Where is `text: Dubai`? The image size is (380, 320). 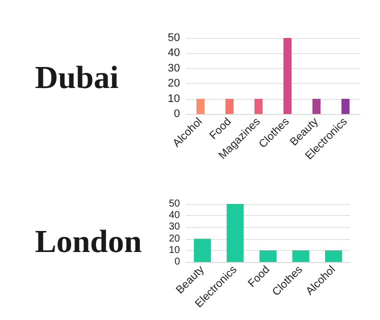 text: Dubai is located at coordinates (77, 77).